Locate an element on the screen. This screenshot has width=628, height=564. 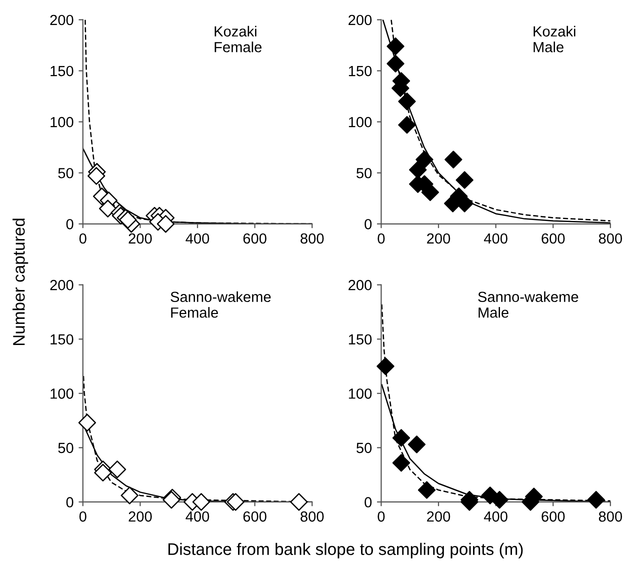
x-axis-title: Distance from bank slope to sampling points (m) is located at coordinates (345, 550).